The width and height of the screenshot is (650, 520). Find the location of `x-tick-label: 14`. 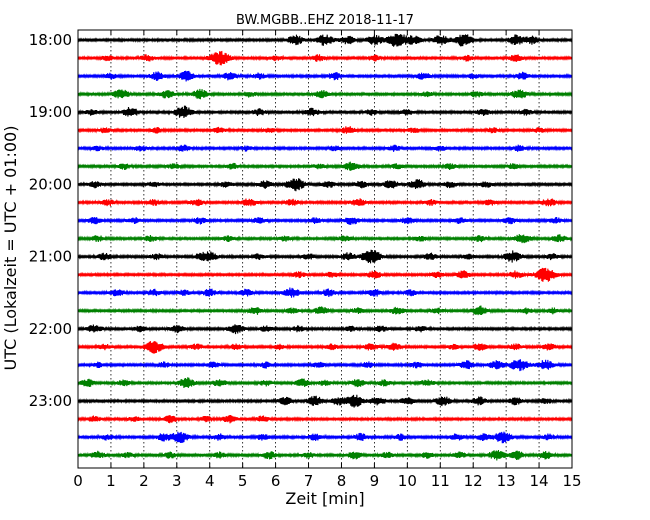

x-tick-label: 14 is located at coordinates (539, 481).